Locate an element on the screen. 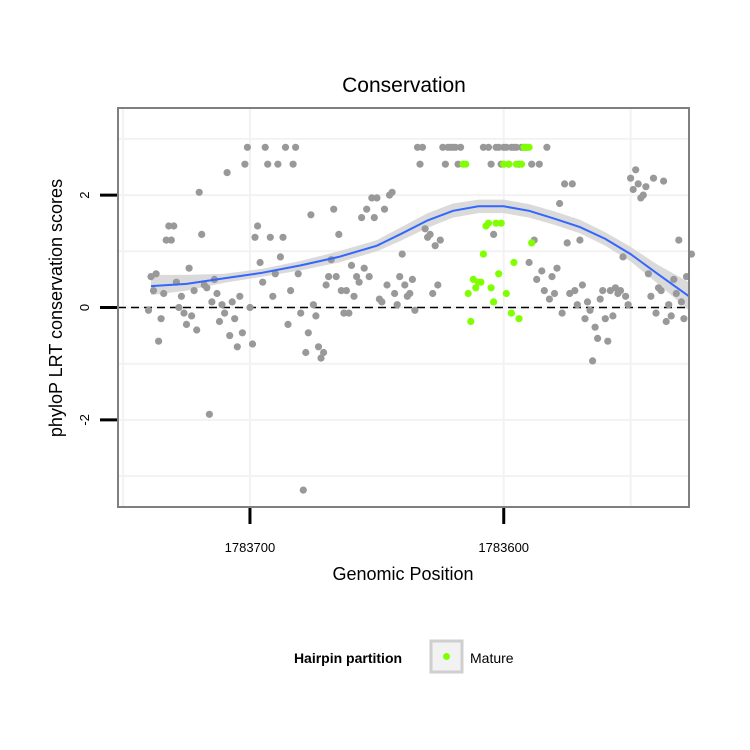 The width and height of the screenshot is (750, 750). legend: Hairpin partition Mature is located at coordinates (404, 656).